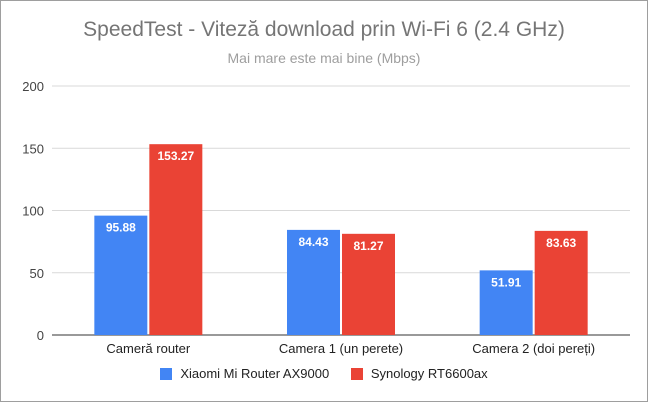 This screenshot has width=648, height=402. I want to click on data-label: 84.43, so click(313, 242).